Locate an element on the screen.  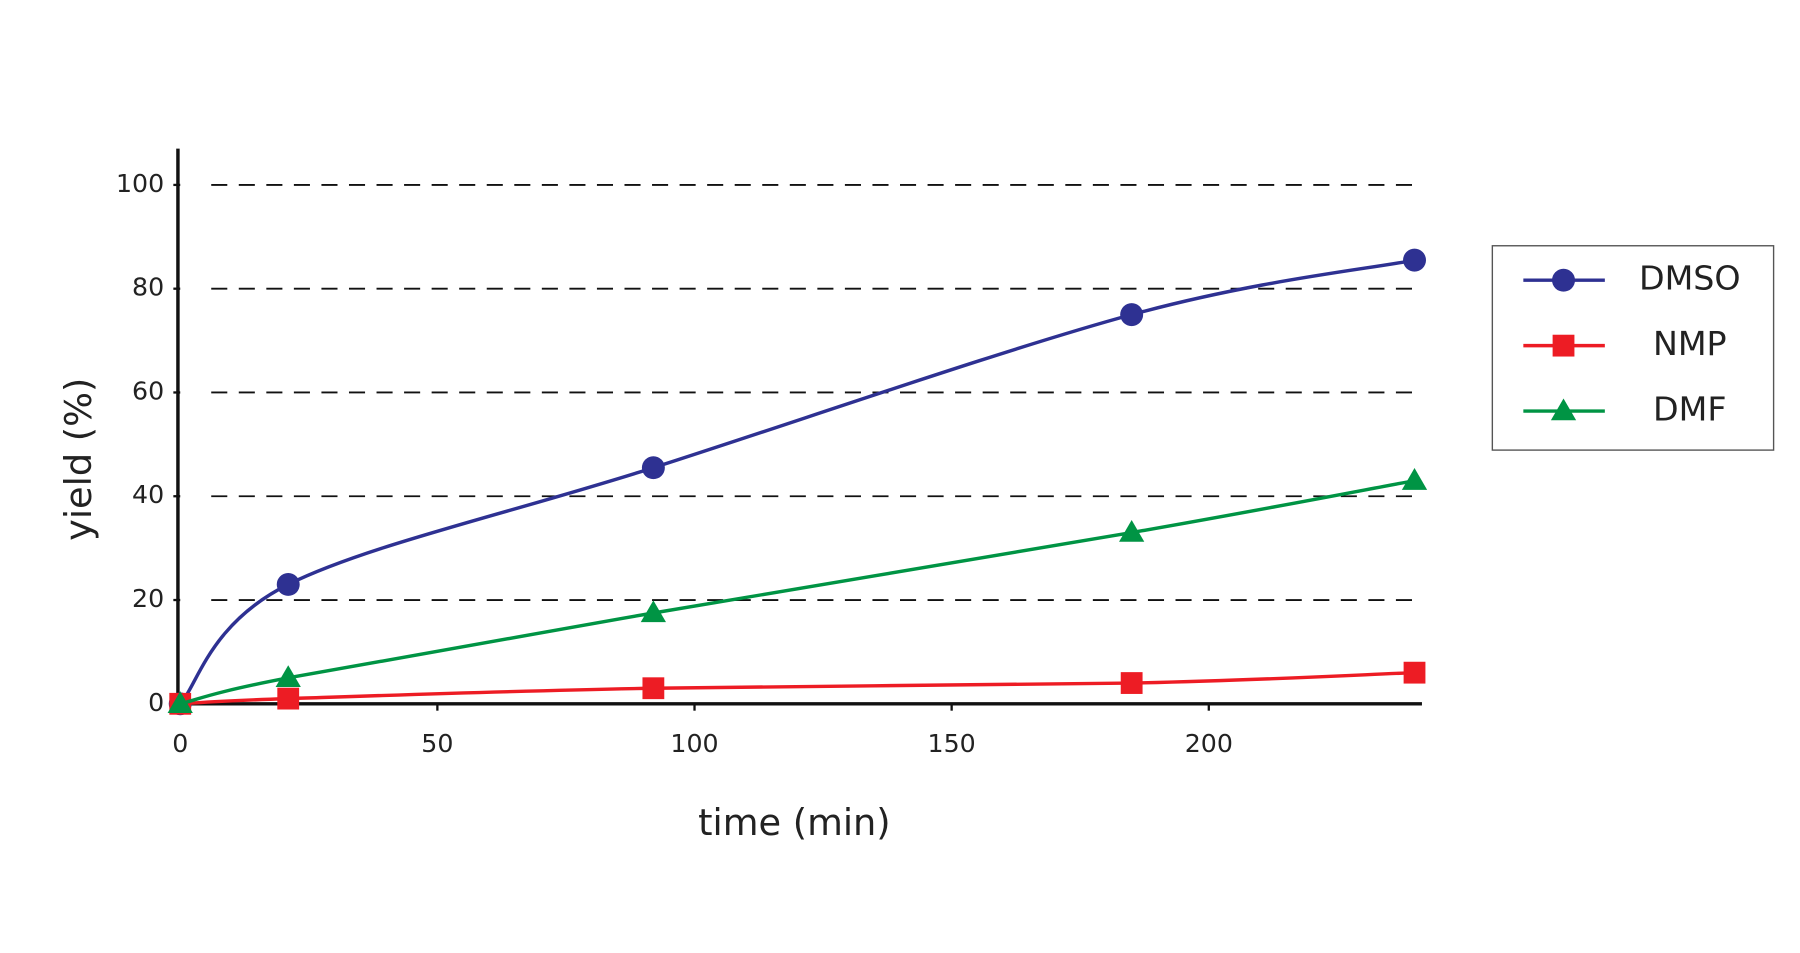
y-tick-label: 100 is located at coordinates (140, 183).